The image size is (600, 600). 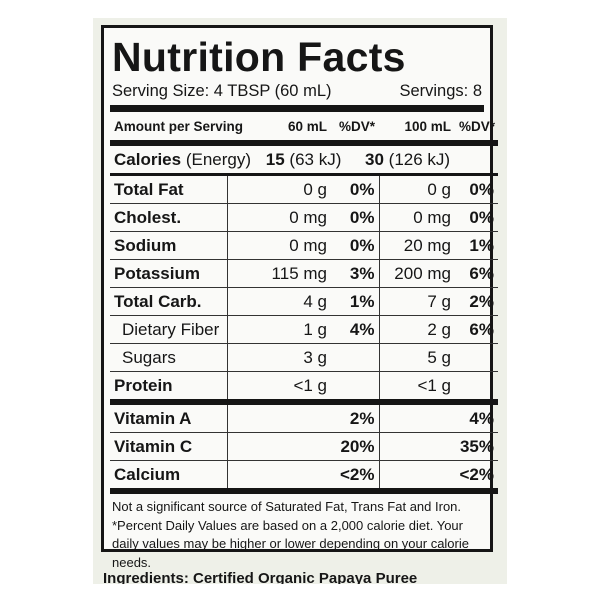 I want to click on nutrient-name: Protein, so click(x=168, y=388).